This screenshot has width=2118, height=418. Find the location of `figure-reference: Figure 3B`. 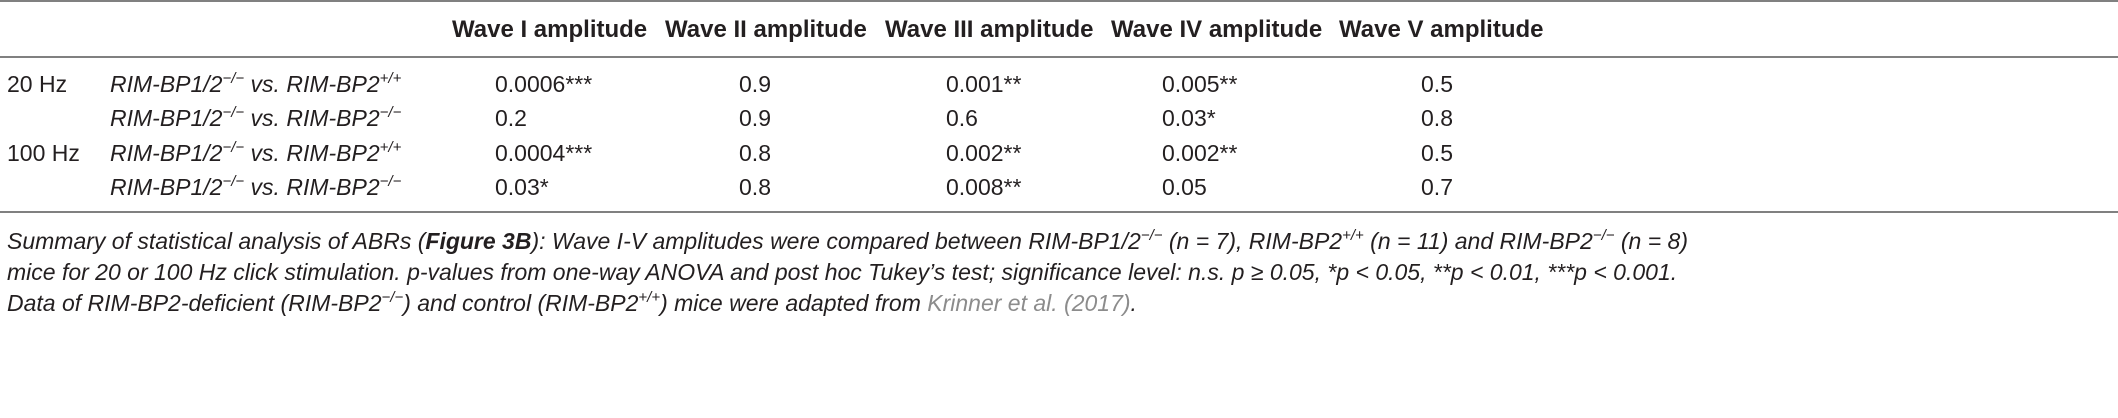

figure-reference: Figure 3B is located at coordinates (478, 241).